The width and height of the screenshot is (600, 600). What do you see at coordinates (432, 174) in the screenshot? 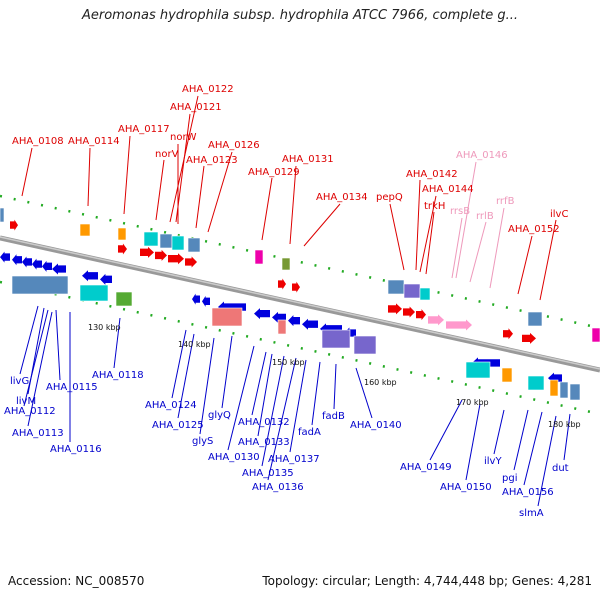
I see `gene-label: AHA_0142` at bounding box center [432, 174].